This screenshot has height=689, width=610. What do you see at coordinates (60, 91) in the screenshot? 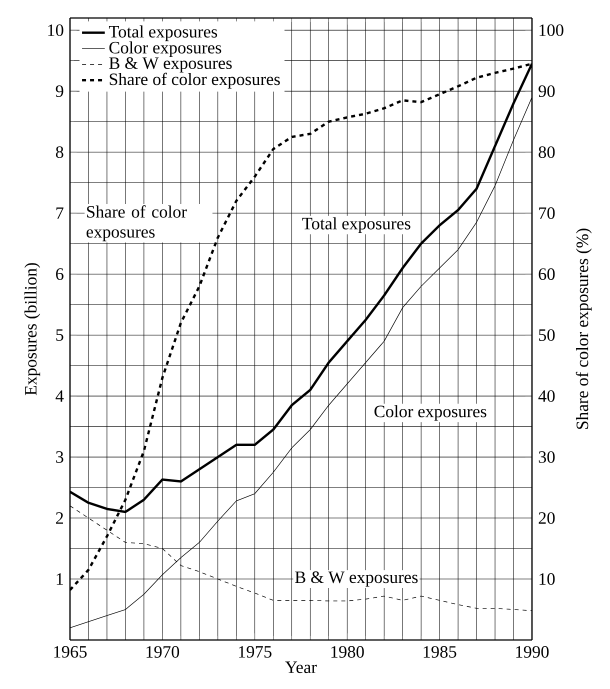
I see `y-tick-label: 9` at bounding box center [60, 91].